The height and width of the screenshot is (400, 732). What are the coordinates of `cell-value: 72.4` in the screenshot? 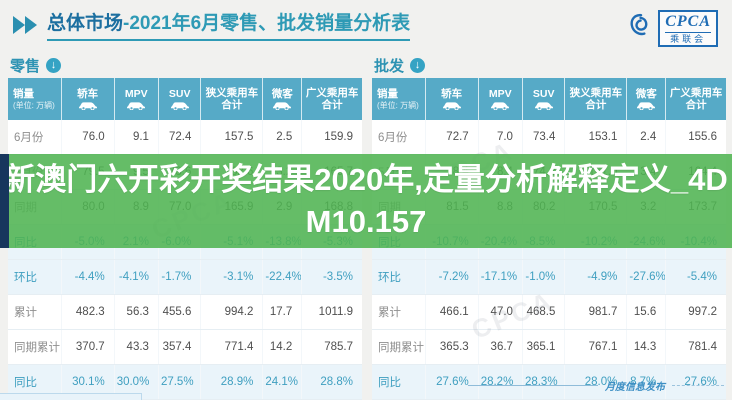 It's located at (180, 137).